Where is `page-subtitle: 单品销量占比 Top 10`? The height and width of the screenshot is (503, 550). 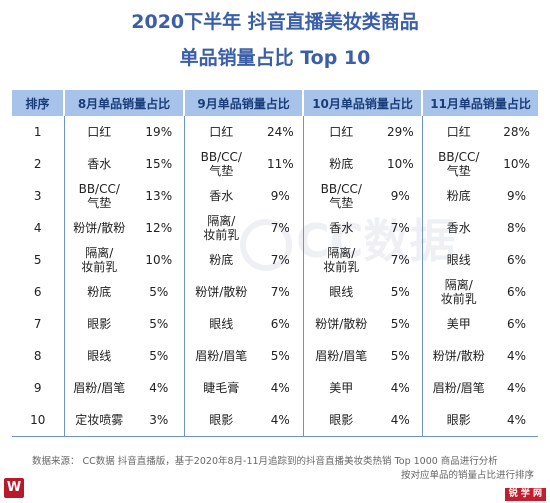
page-subtitle: 单品销量占比 Top 10 is located at coordinates (275, 58).